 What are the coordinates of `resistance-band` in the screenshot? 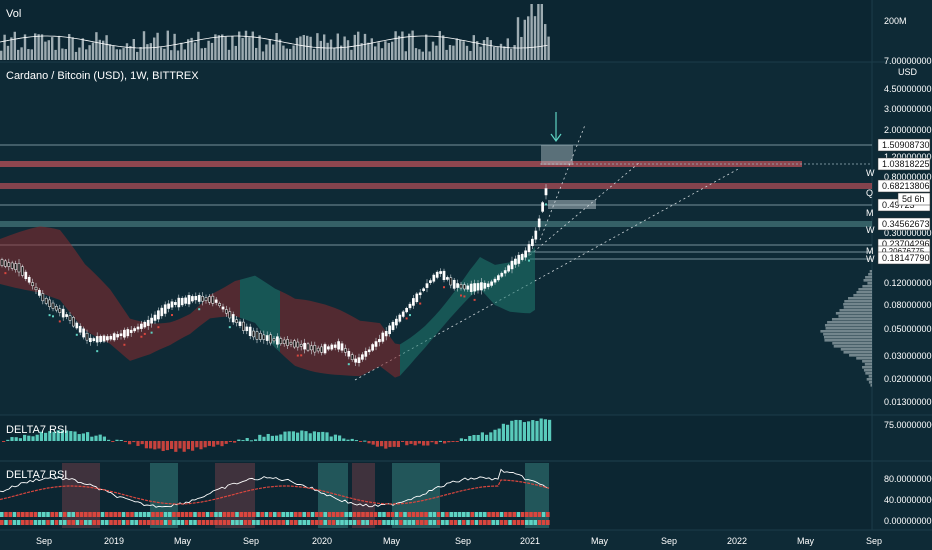 It's located at (401, 164).